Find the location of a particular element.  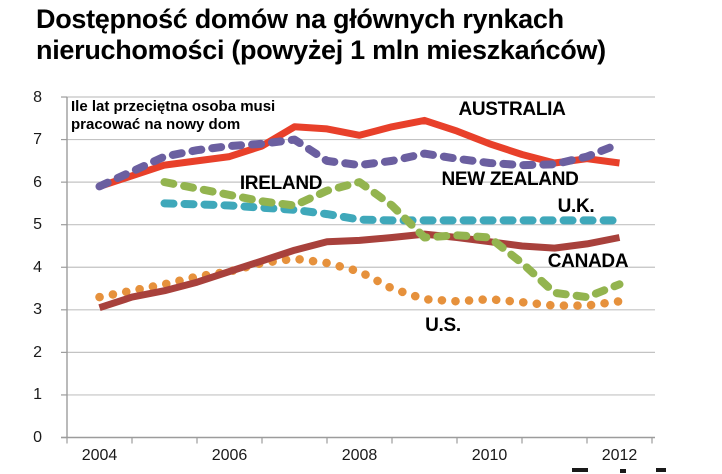

series-label-new-zealand: NEW ZEALAND is located at coordinates (510, 179).